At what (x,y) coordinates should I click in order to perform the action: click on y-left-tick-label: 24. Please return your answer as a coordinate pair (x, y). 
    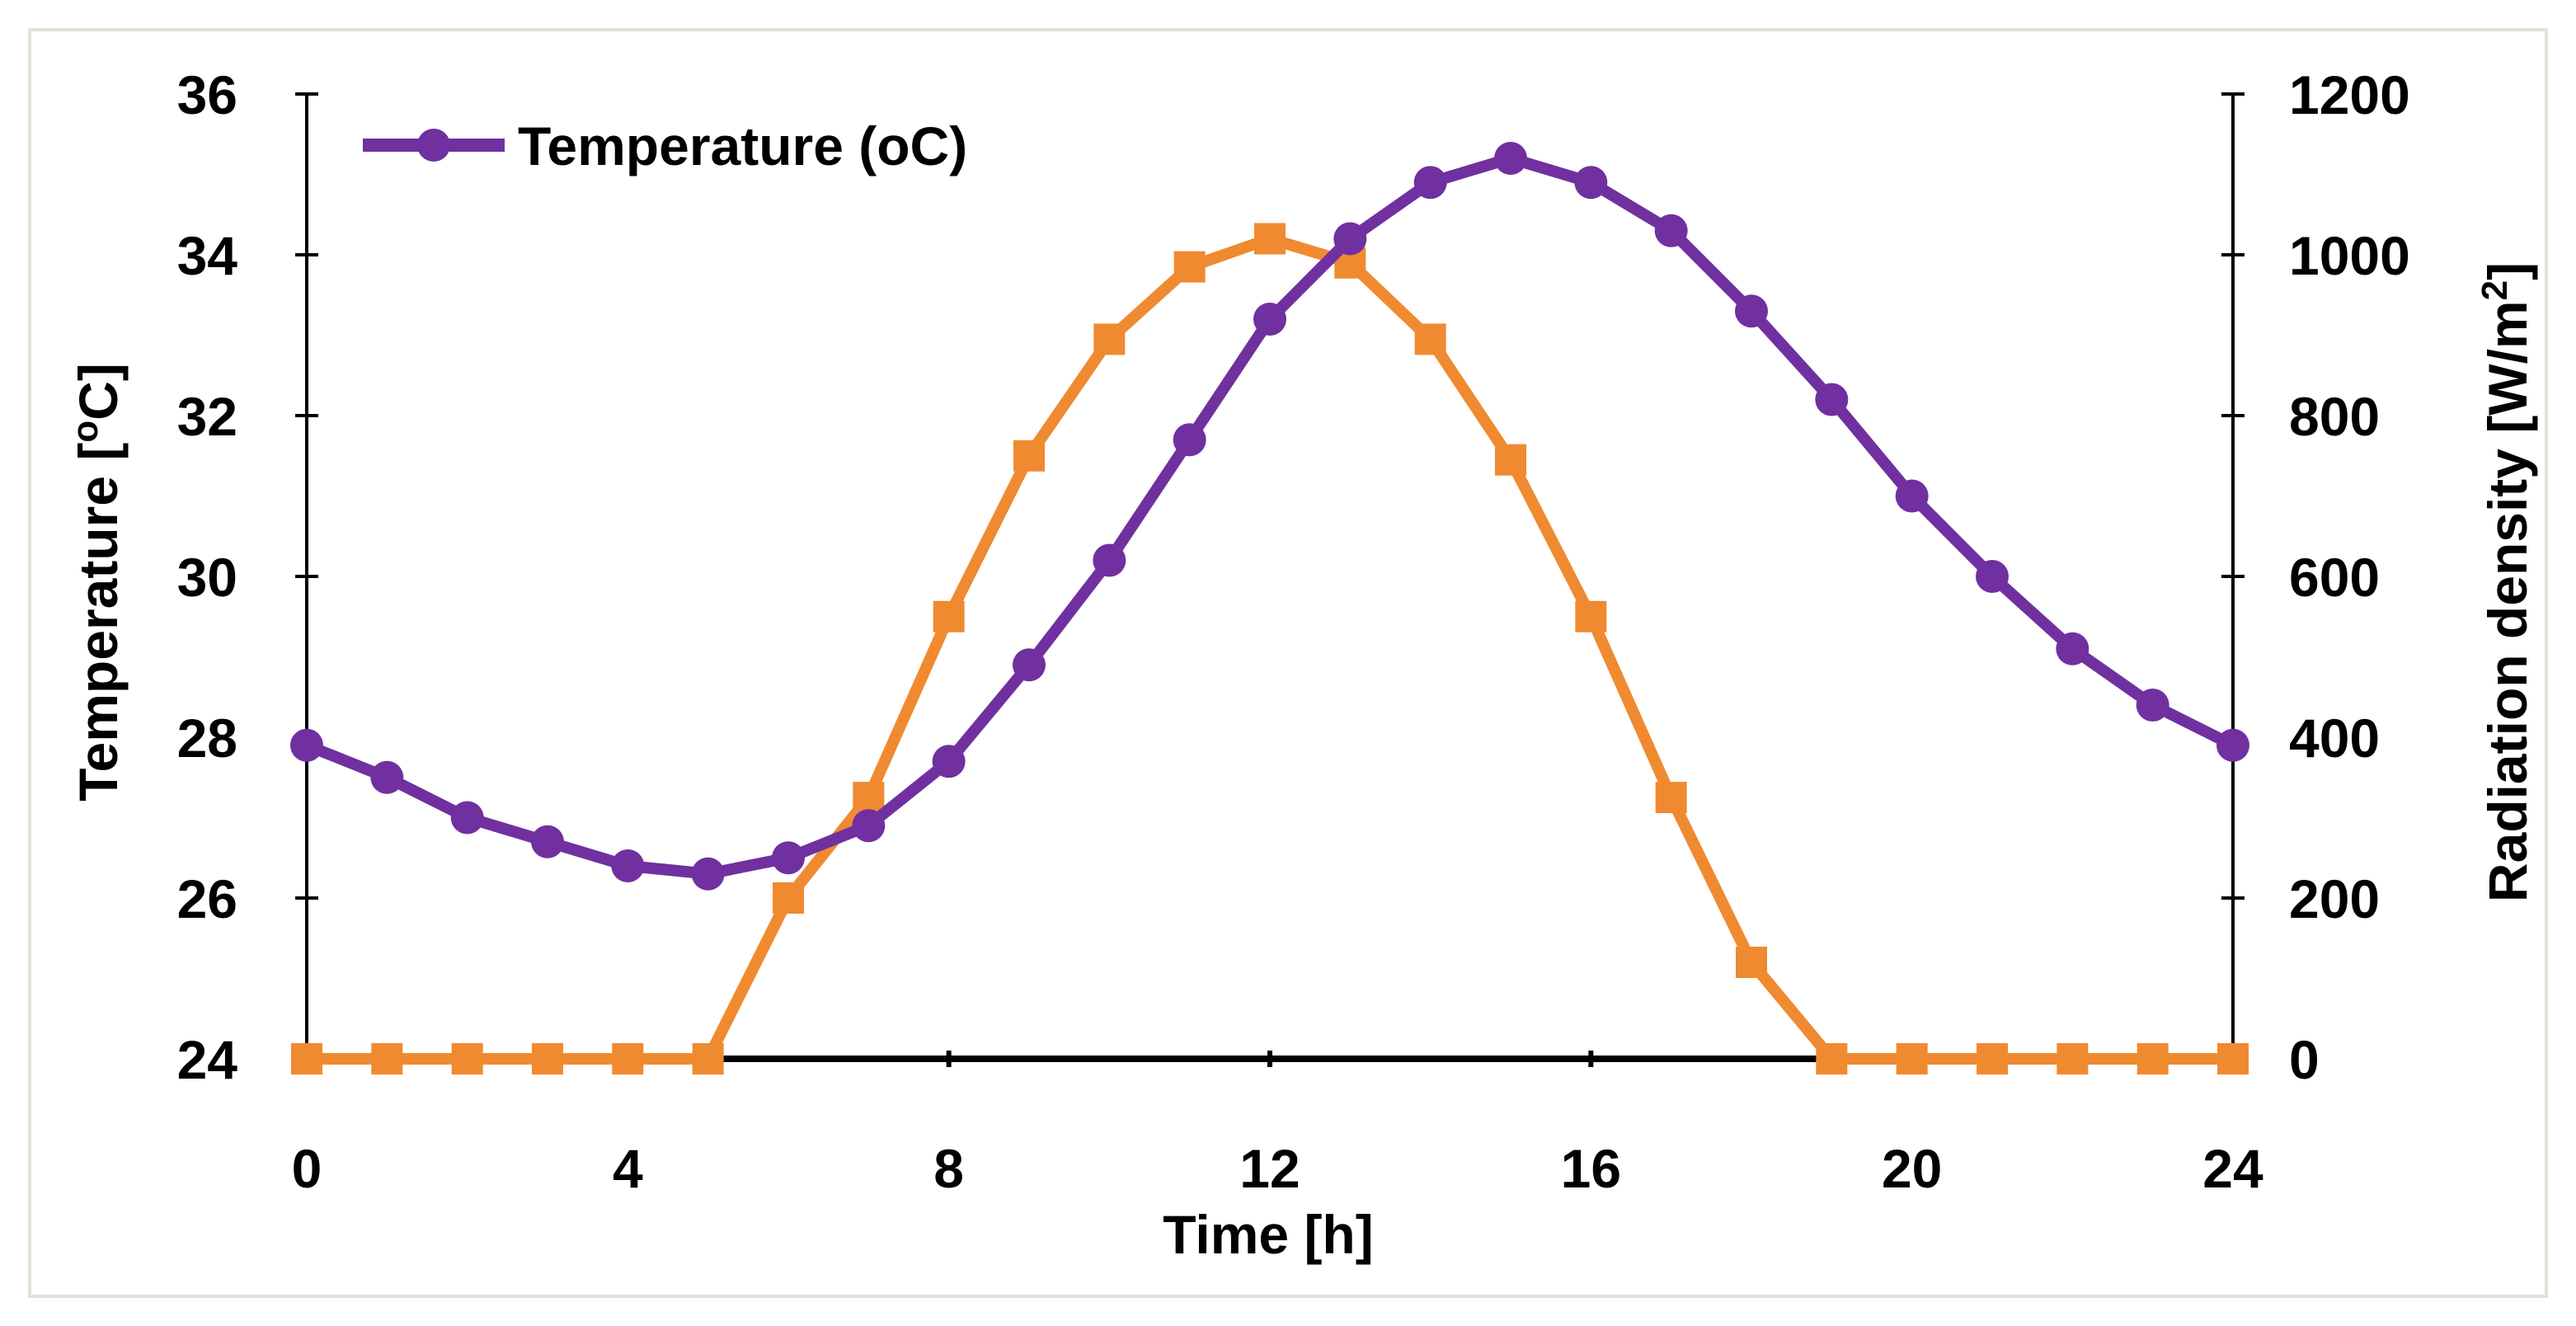
    Looking at the image, I should click on (207, 1059).